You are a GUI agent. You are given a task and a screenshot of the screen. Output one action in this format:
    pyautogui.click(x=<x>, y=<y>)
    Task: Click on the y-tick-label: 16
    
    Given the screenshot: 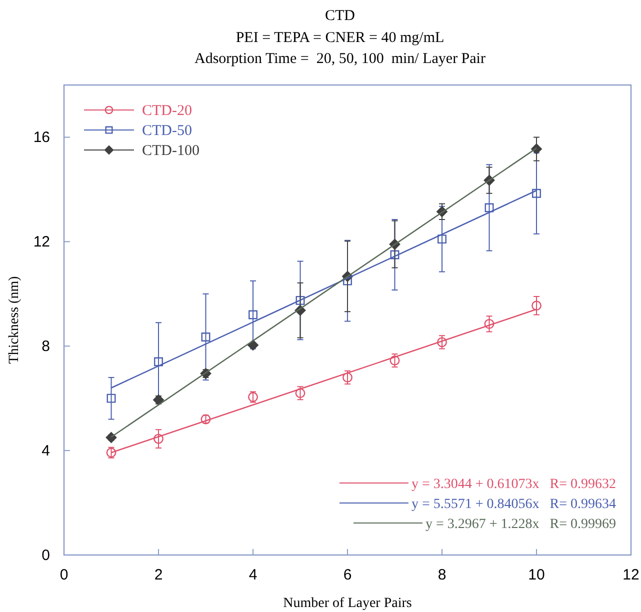 What is the action you would take?
    pyautogui.click(x=41, y=137)
    